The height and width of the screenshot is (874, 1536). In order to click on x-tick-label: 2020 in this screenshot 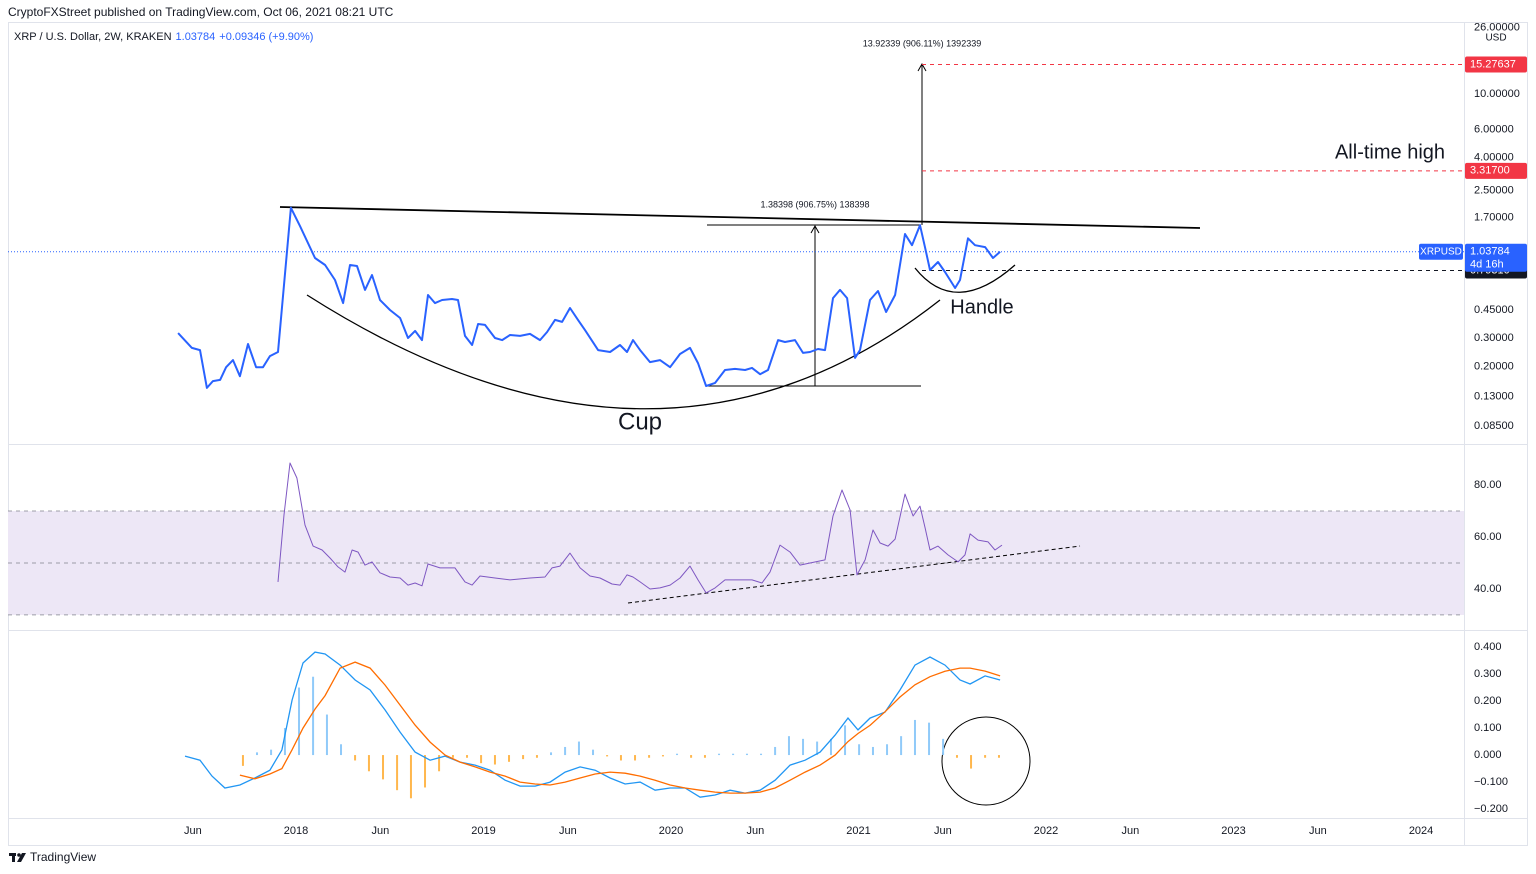, I will do `click(671, 831)`.